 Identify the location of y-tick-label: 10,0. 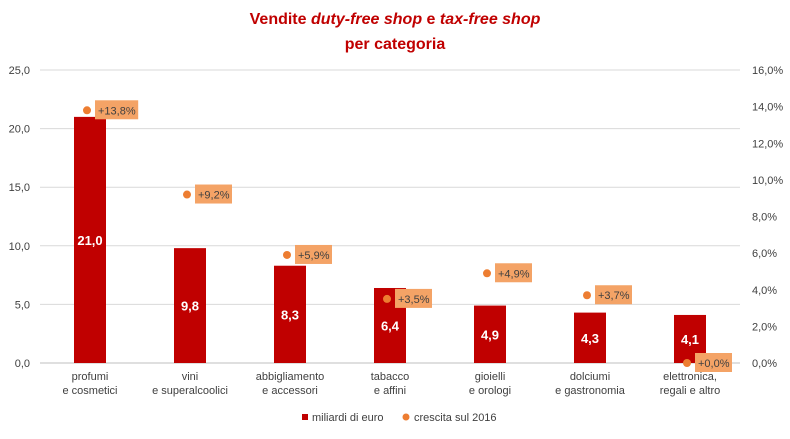
(19, 247).